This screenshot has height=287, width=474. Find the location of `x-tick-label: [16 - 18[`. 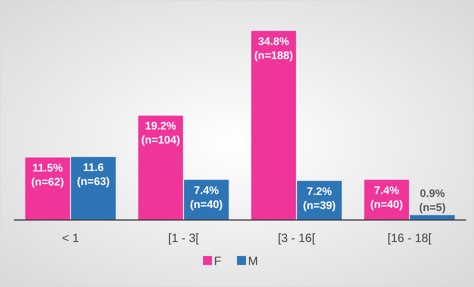

x-tick-label: [16 - 18[ is located at coordinates (409, 238).